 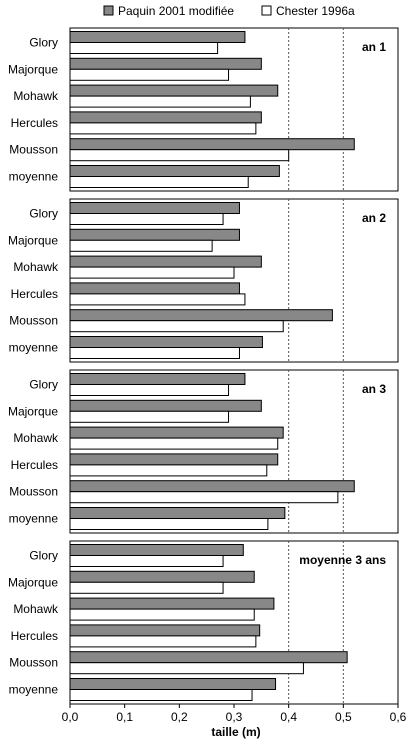 I want to click on legend-label-chester: Chester 1996a, so click(x=315, y=11).